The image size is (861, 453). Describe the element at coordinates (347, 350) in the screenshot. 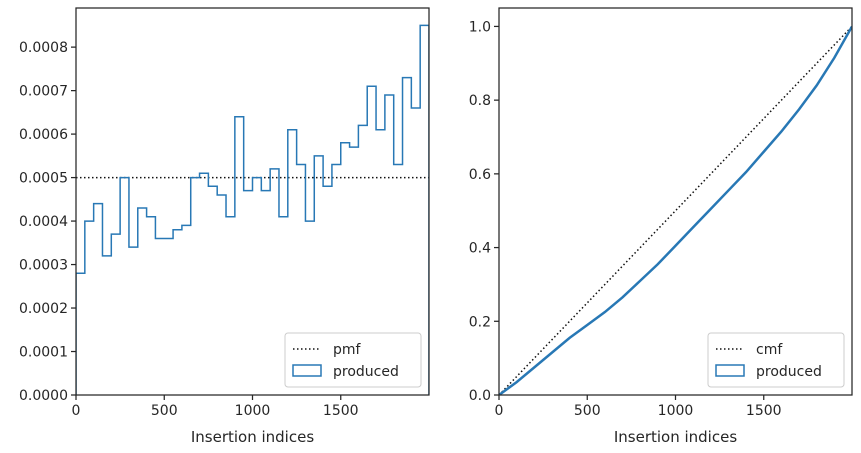

I see `legend-reference-label: pmf` at that location.